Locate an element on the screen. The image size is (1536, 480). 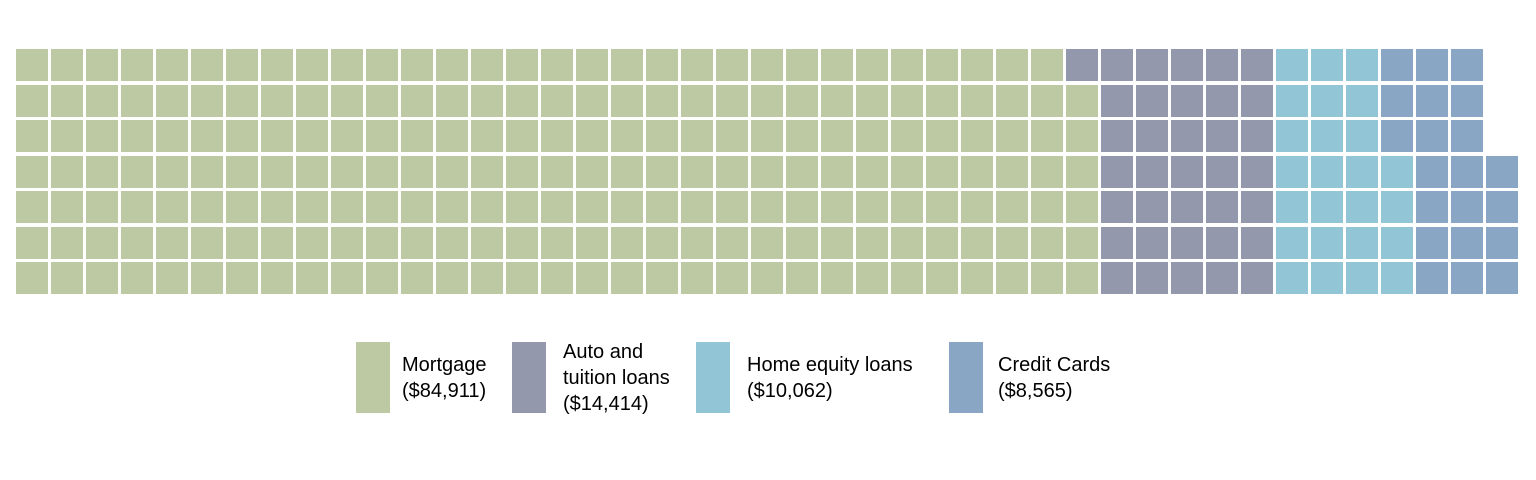
legend-label-line: ($14,414) is located at coordinates (606, 403).